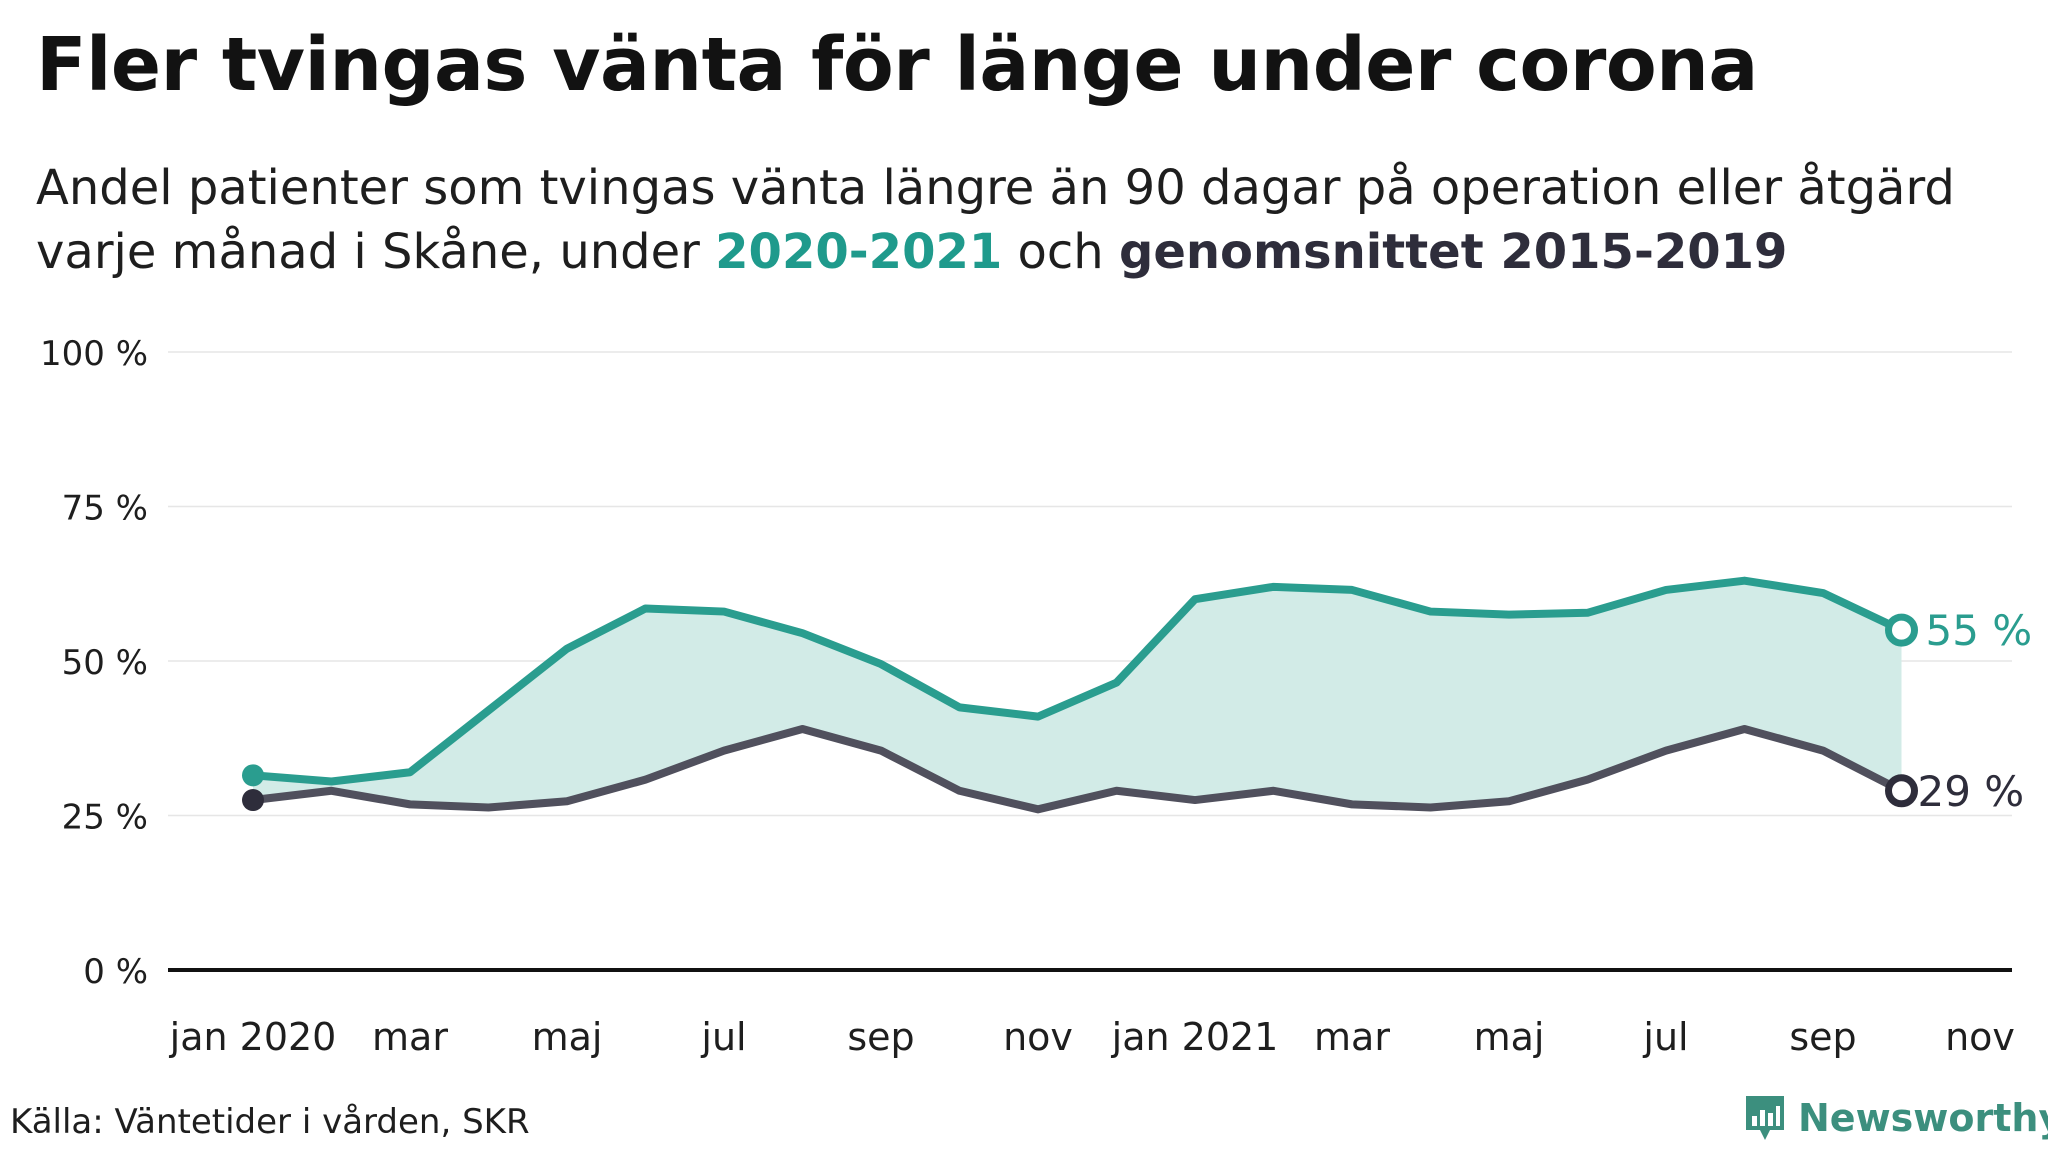  I want to click on subtitle-mid: och, so click(1060, 252).